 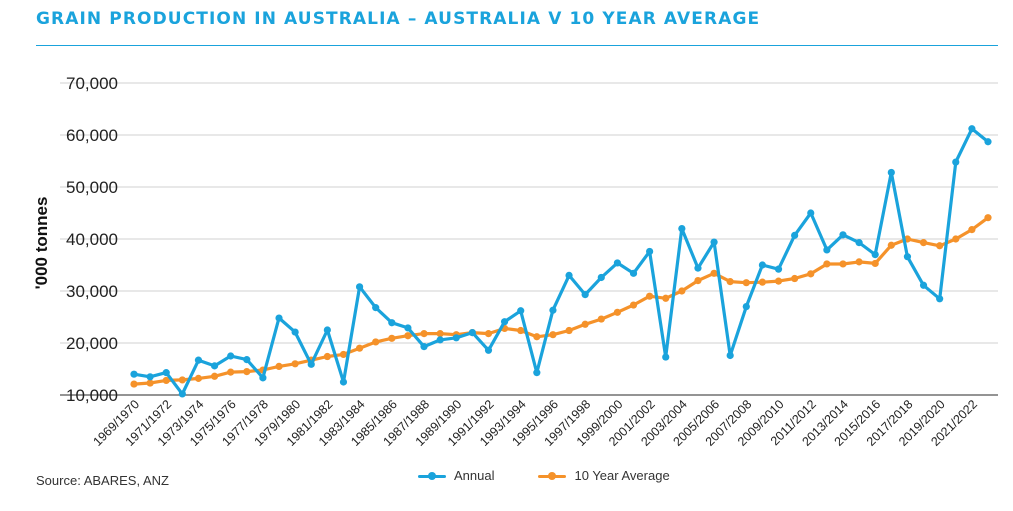 What do you see at coordinates (432, 476) in the screenshot?
I see `legend-swatch-annual` at bounding box center [432, 476].